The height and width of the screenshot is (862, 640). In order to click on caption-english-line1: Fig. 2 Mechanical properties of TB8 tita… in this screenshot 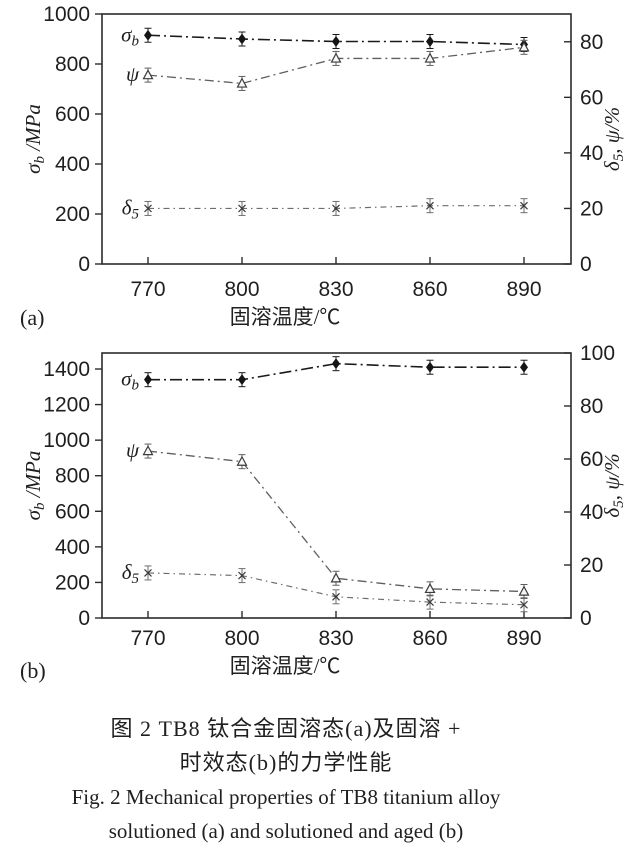, I will do `click(286, 797)`.